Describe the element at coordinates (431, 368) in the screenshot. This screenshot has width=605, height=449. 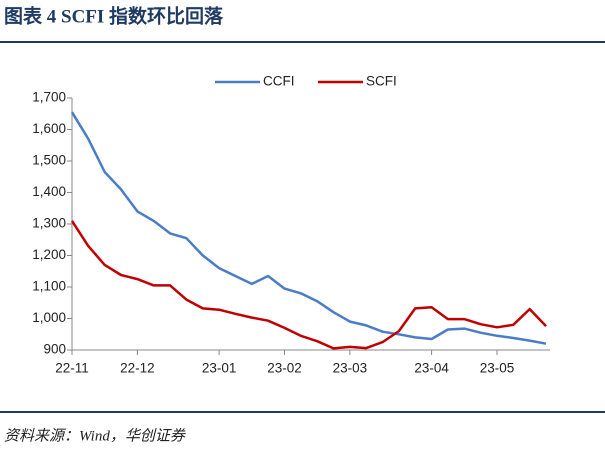
I see `x-tick-label: 23-04` at that location.